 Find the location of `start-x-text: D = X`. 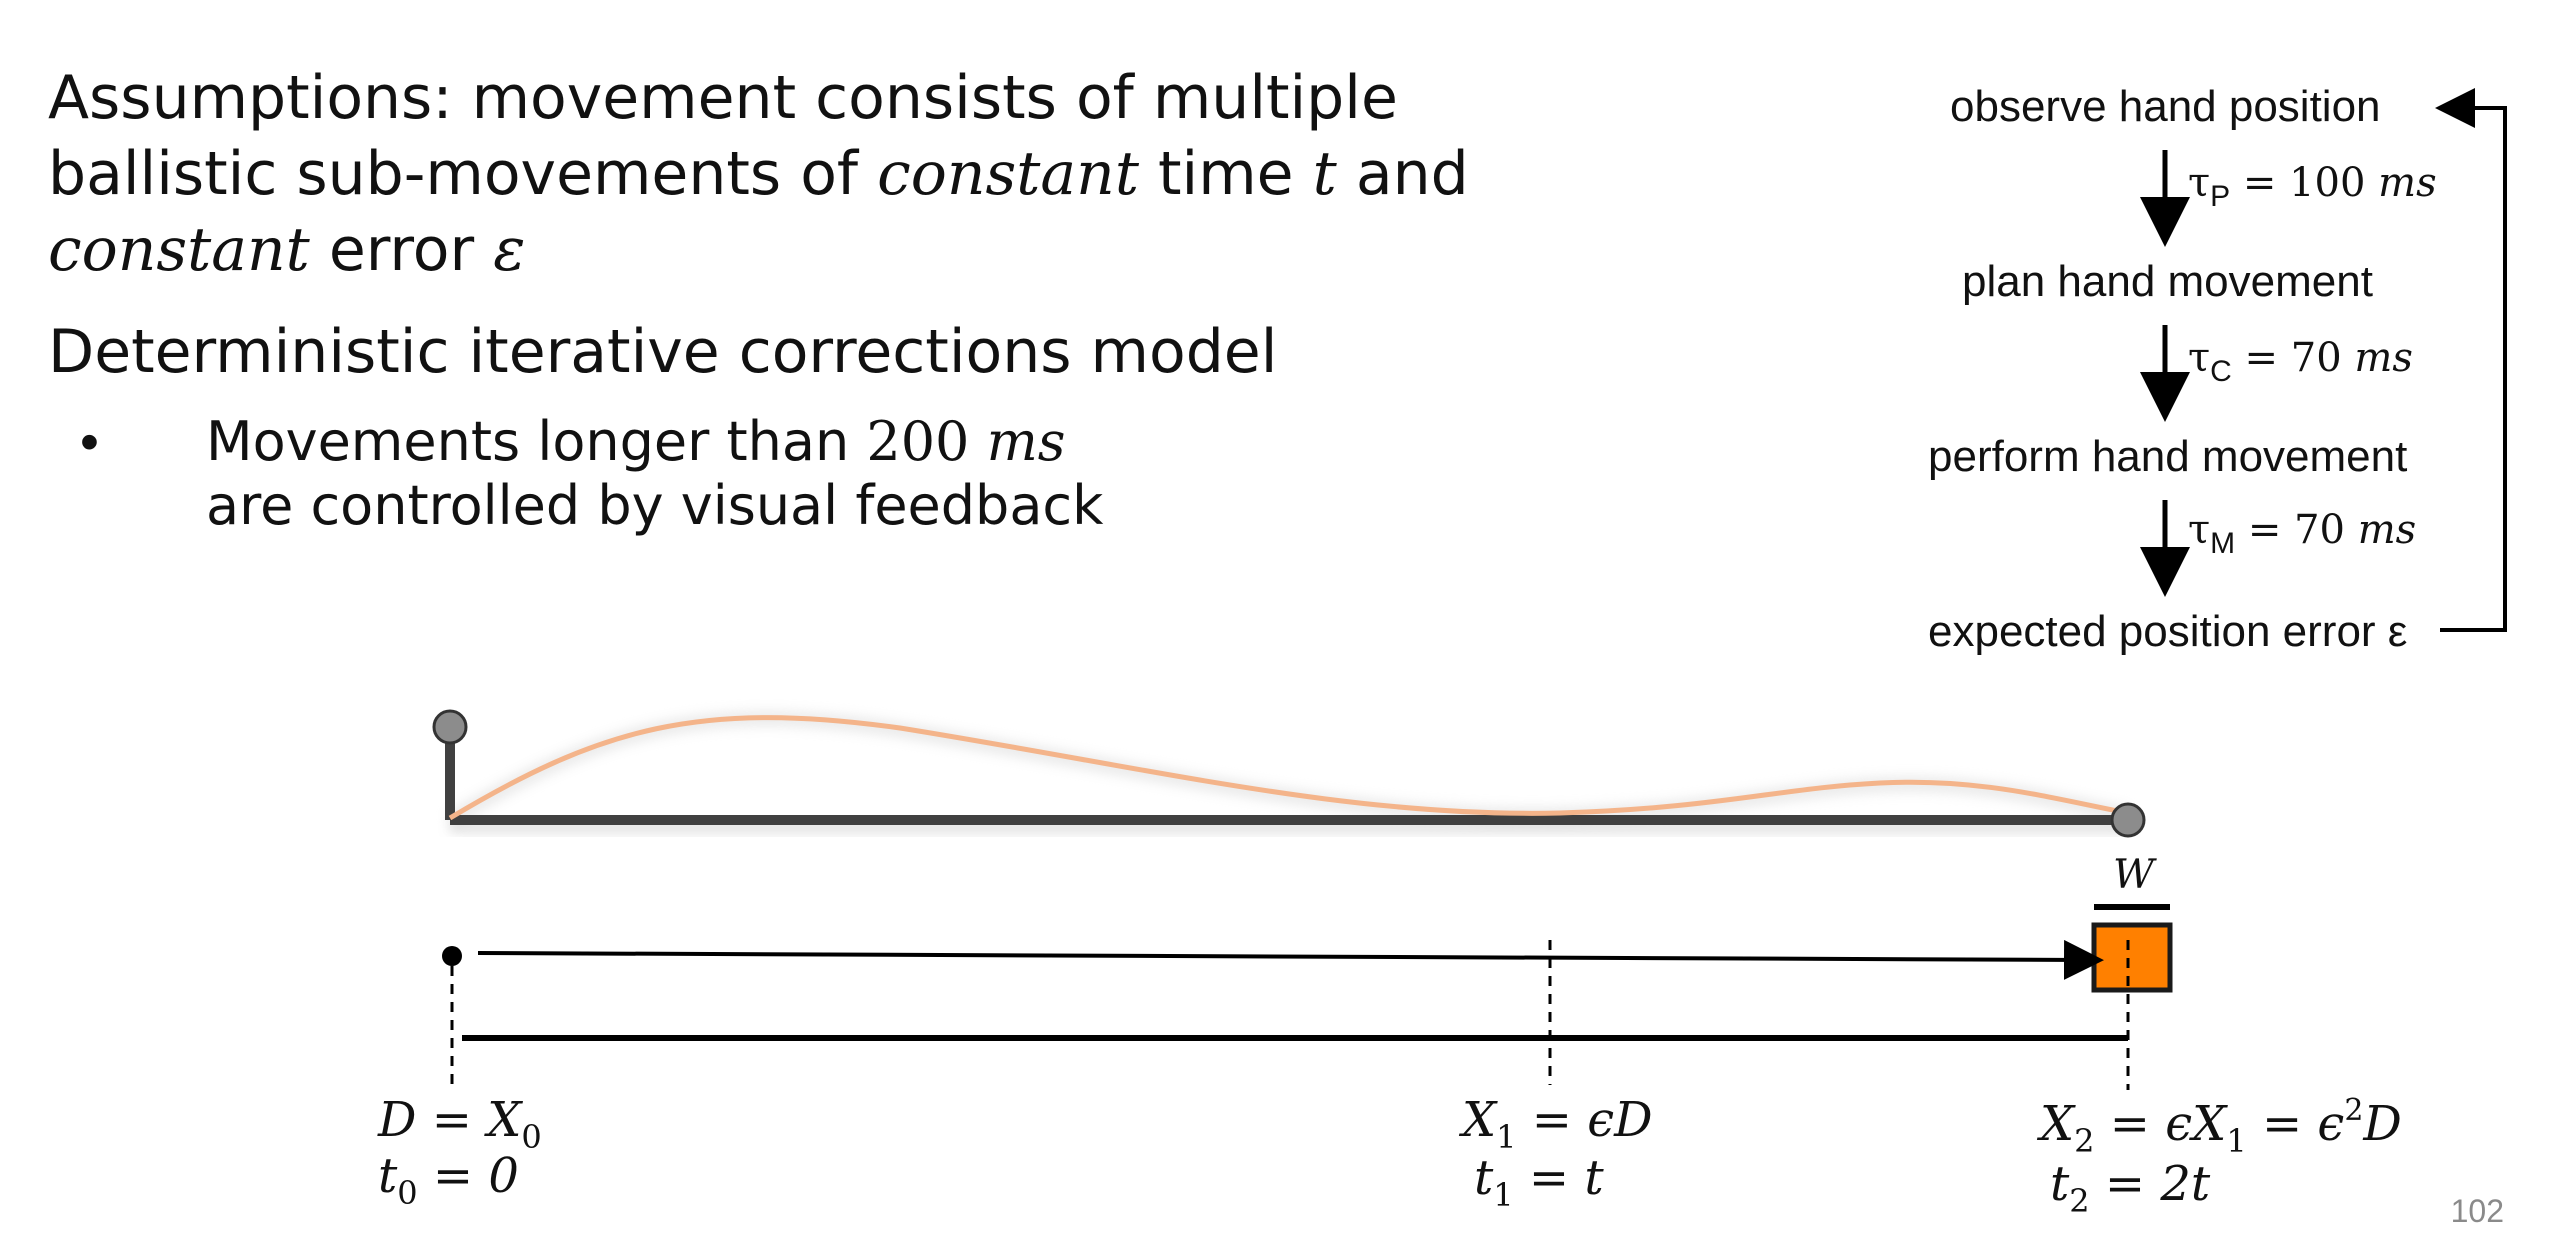

start-x-text: D = X is located at coordinates (450, 1120).